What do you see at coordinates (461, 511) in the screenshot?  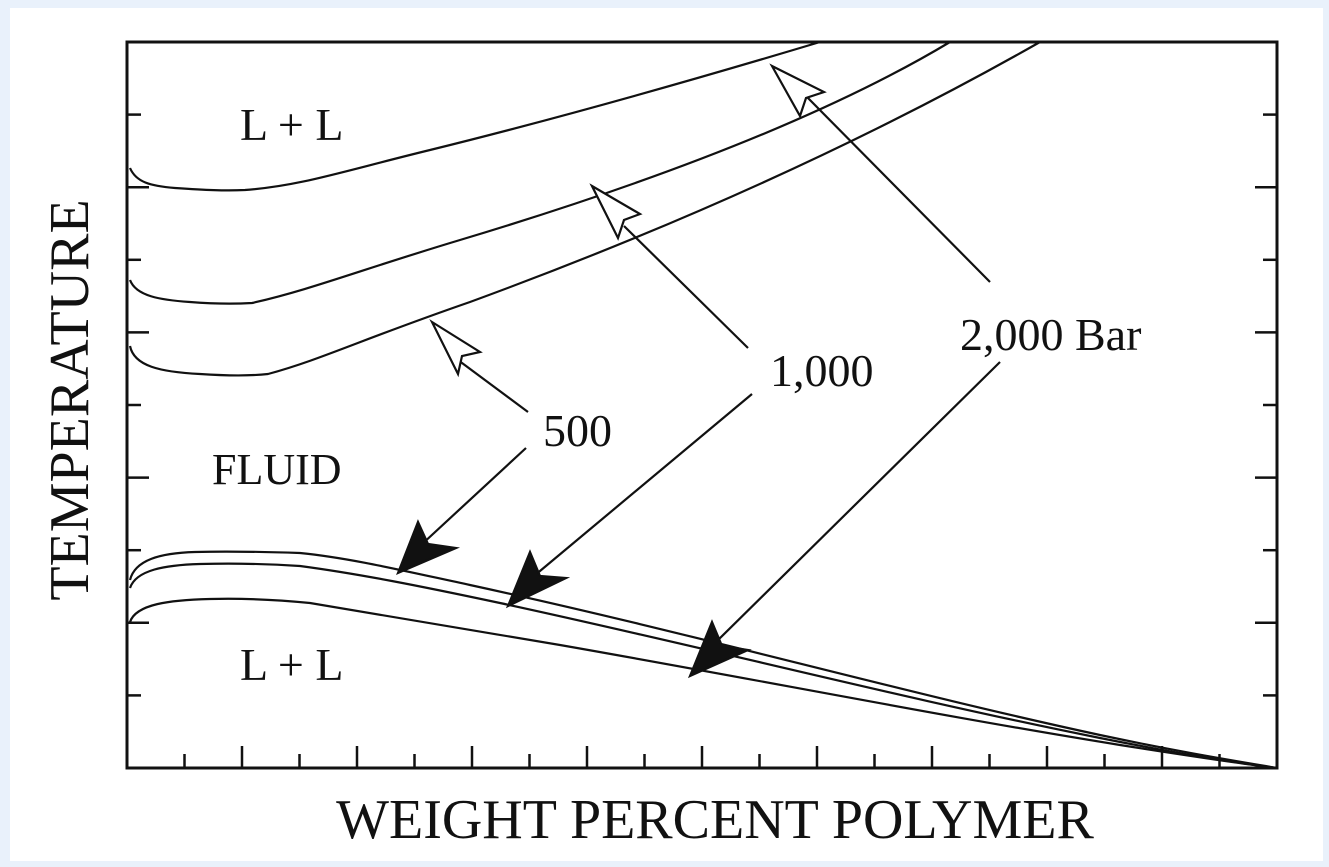 I see `arrow-500-lower` at bounding box center [461, 511].